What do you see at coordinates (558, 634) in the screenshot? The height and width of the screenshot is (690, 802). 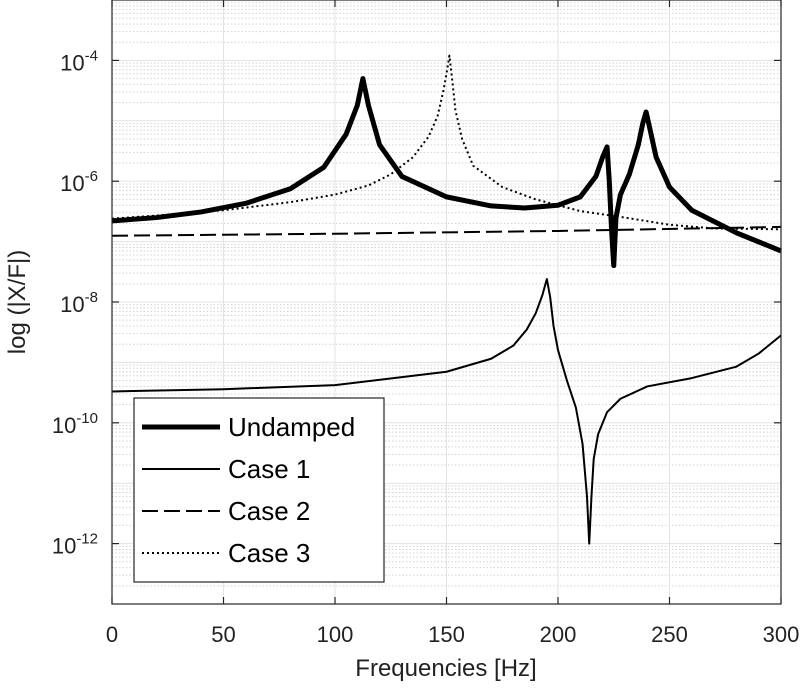 I see `x-tick-label: 200` at bounding box center [558, 634].